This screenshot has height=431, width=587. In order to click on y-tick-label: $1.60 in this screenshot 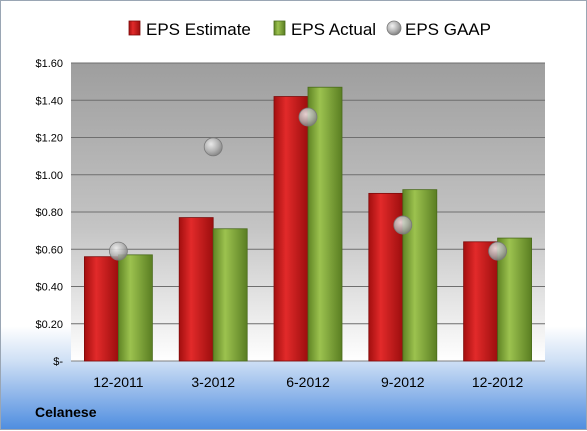, I will do `click(49, 64)`.